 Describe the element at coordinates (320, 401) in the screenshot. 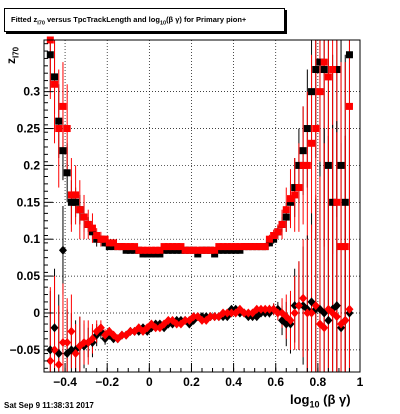

I see `x-axis-label: log10 (β γ)` at that location.